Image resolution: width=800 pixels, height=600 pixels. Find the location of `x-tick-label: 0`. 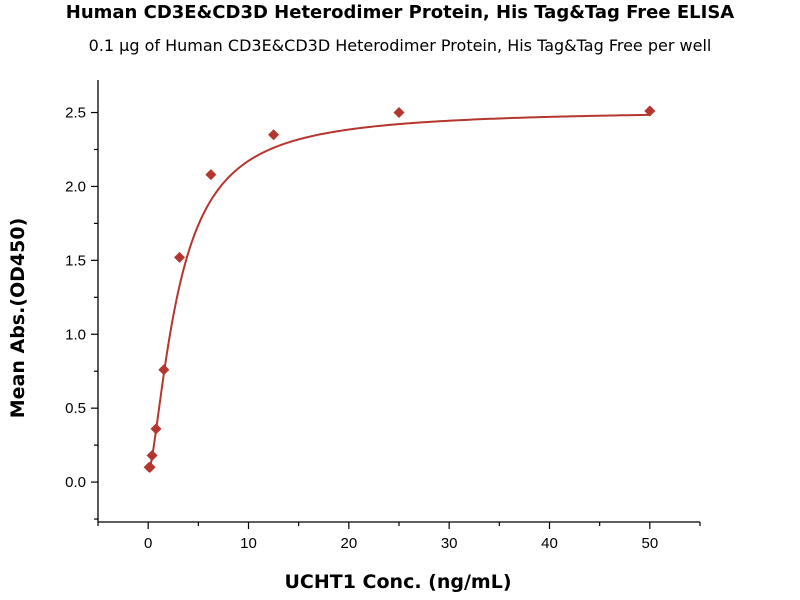

x-tick-label: 0 is located at coordinates (148, 543).